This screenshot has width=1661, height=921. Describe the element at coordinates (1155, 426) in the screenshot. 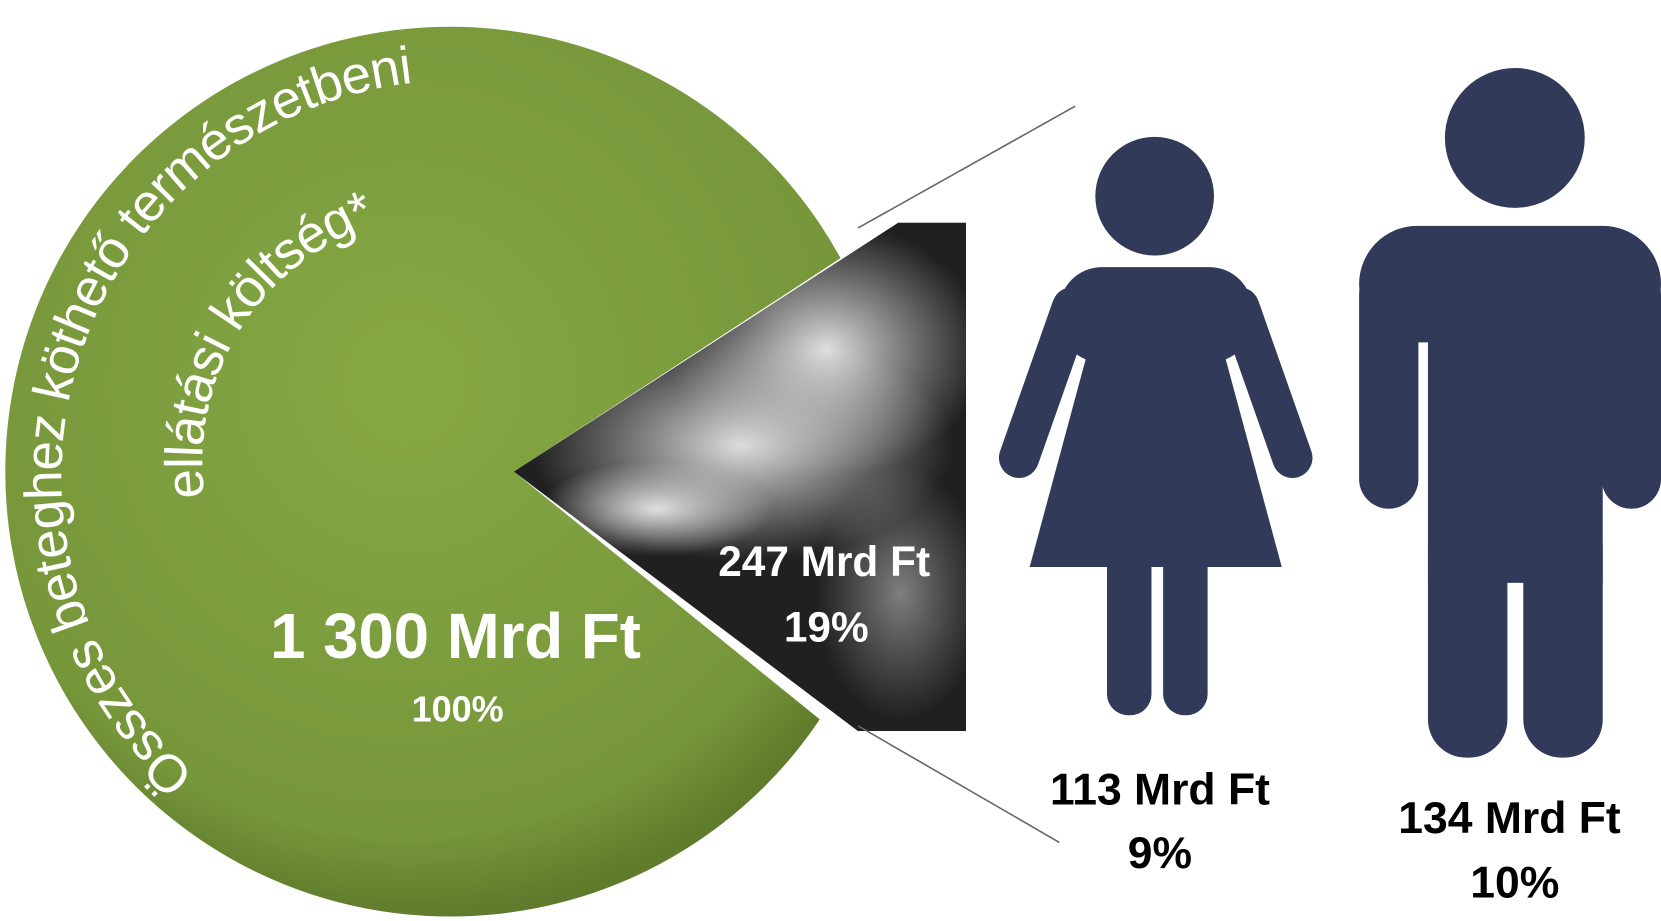

I see `woman-icon` at that location.